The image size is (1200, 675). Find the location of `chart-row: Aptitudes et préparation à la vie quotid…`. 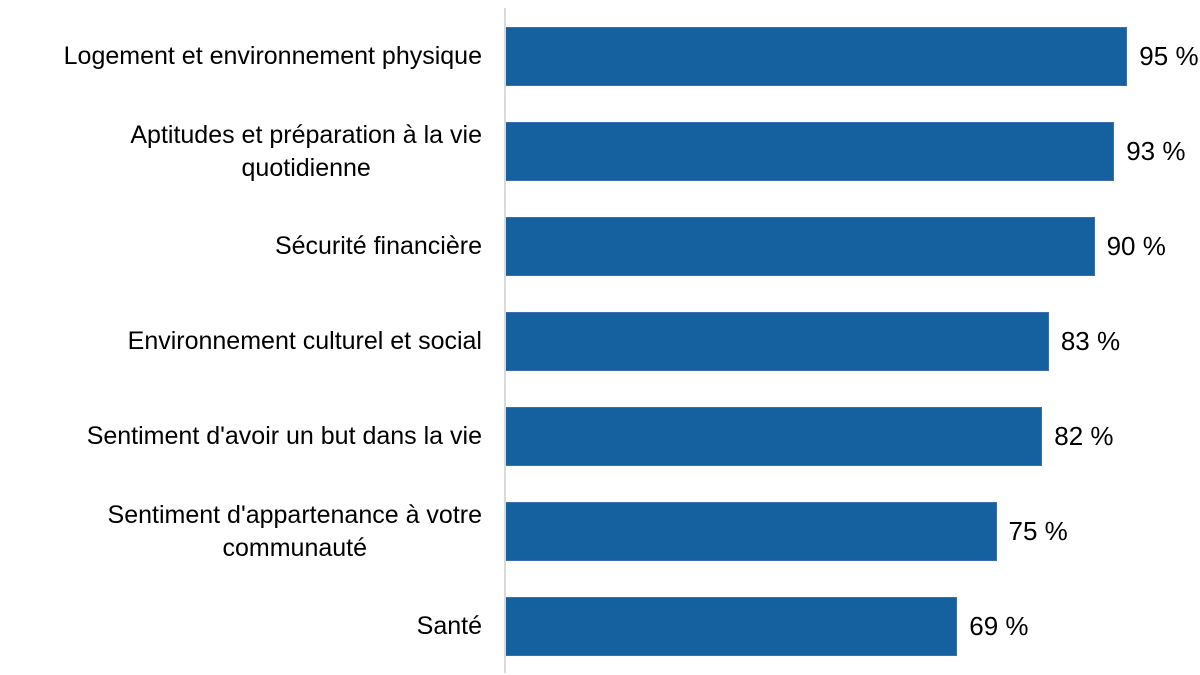

chart-row: Aptitudes et préparation à la vie quotid… is located at coordinates (600, 151).